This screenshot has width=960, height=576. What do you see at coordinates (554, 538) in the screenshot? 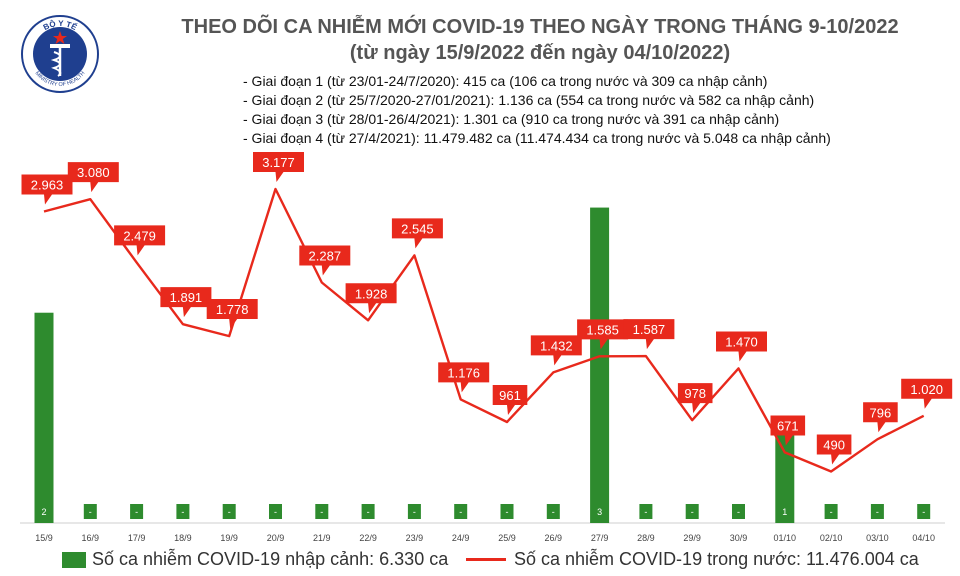
I see `x-tick-label-26/9: 26/9` at bounding box center [554, 538].